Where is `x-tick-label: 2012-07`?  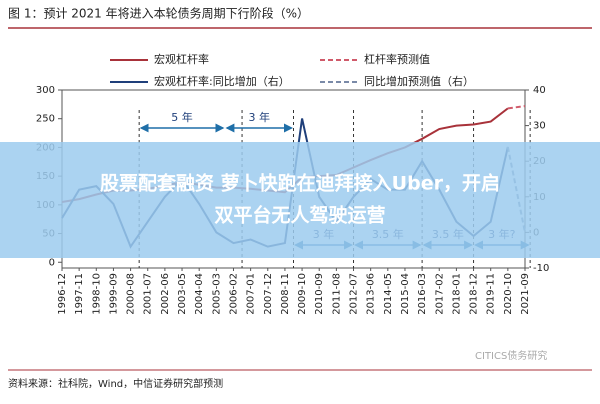 x-tick-label: 2012-07 is located at coordinates (354, 294).